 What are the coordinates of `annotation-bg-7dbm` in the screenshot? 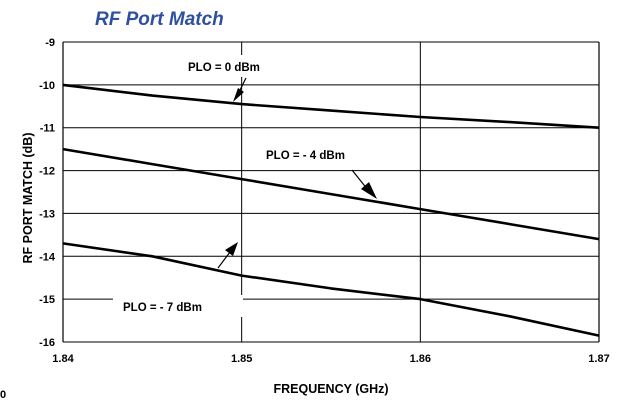 It's located at (178, 306).